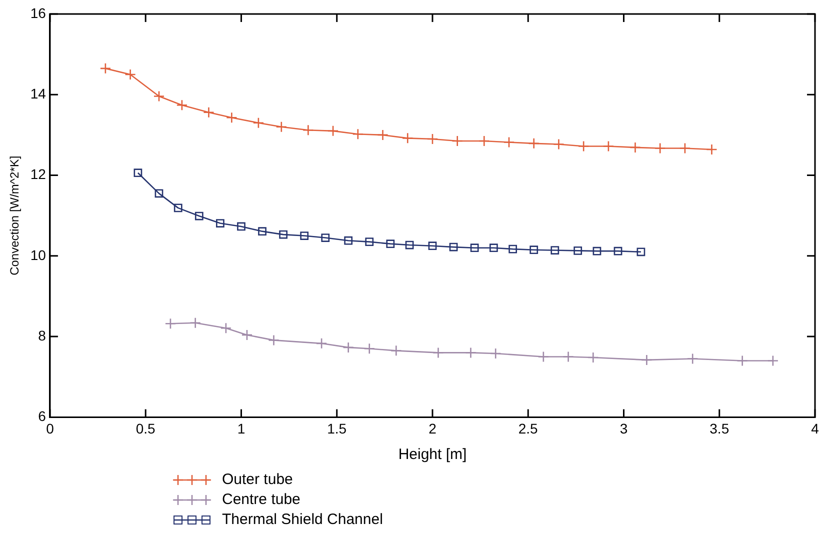 The image size is (823, 536). Describe the element at coordinates (38, 254) in the screenshot. I see `y-tick-label: 10` at that location.